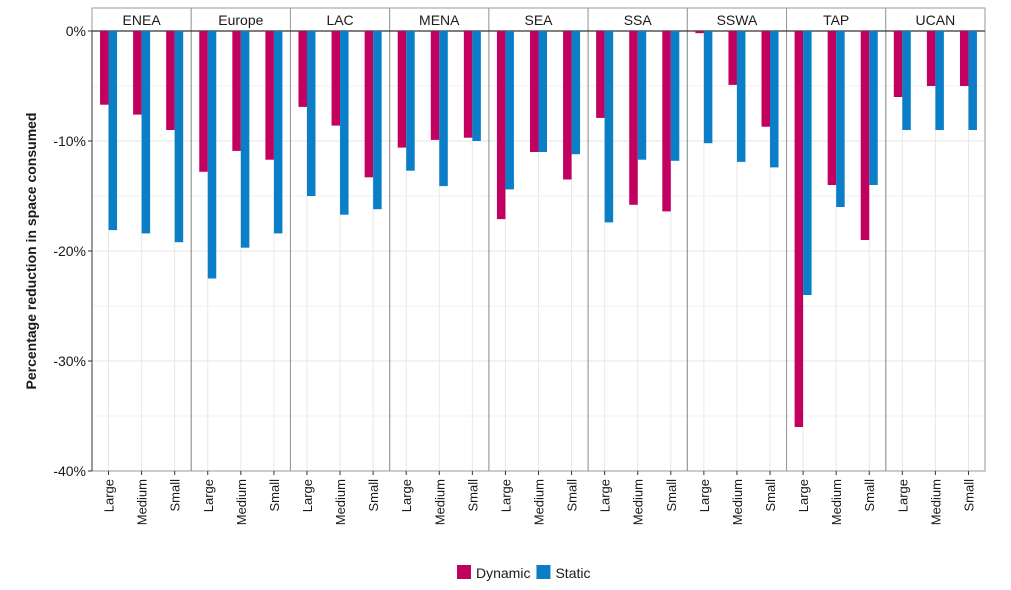  Describe the element at coordinates (542, 91) in the screenshot. I see `bar-static-sea-medium` at that location.